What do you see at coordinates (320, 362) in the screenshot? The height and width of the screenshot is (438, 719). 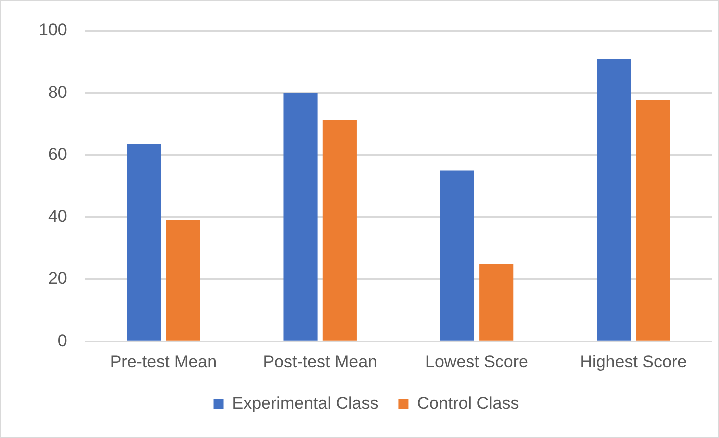 I see `x-tick-label: Post-test Mean` at bounding box center [320, 362].